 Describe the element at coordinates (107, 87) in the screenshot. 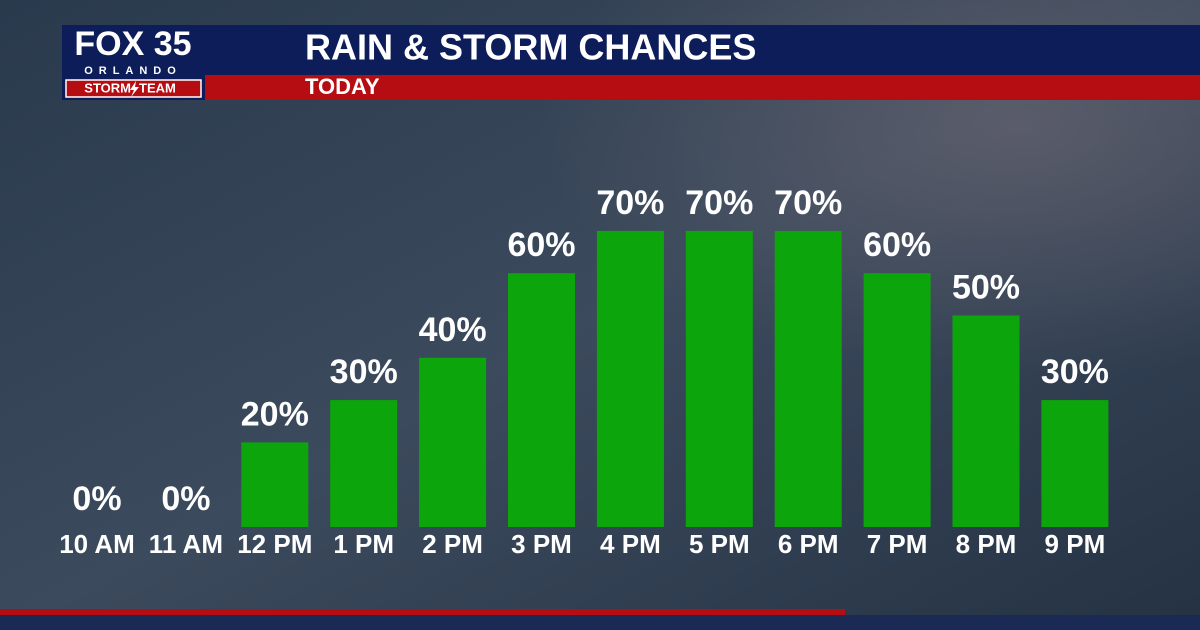

I see `logo-team-left: STORM` at that location.